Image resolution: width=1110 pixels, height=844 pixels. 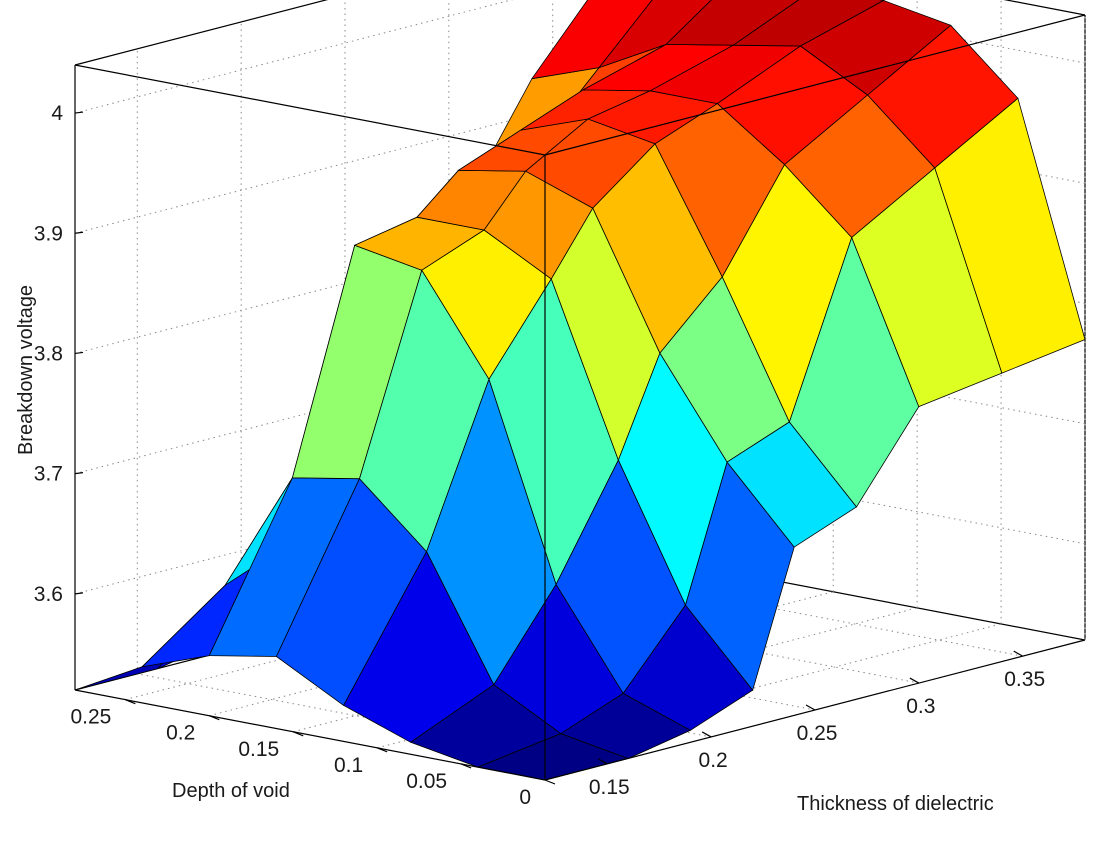 I want to click on x-tick-label: 0.25, so click(x=817, y=733).